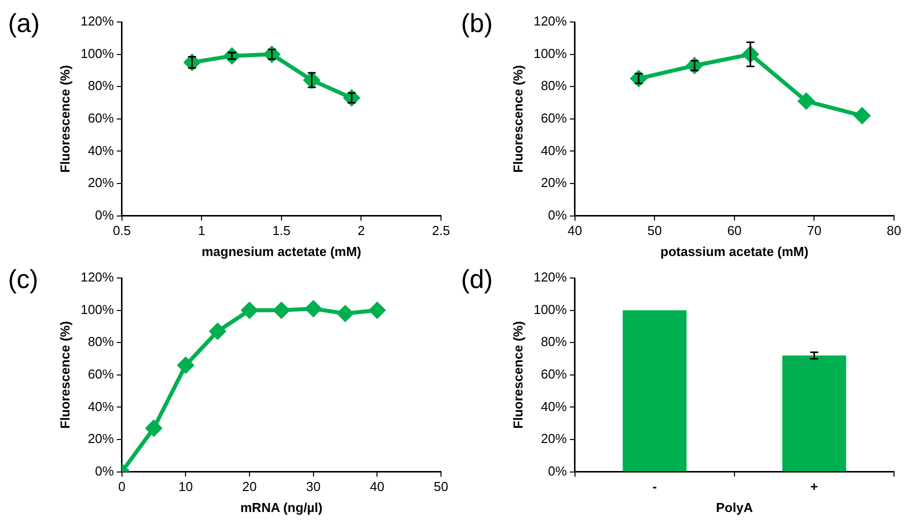  I want to click on chart-title: (c), so click(23, 279).